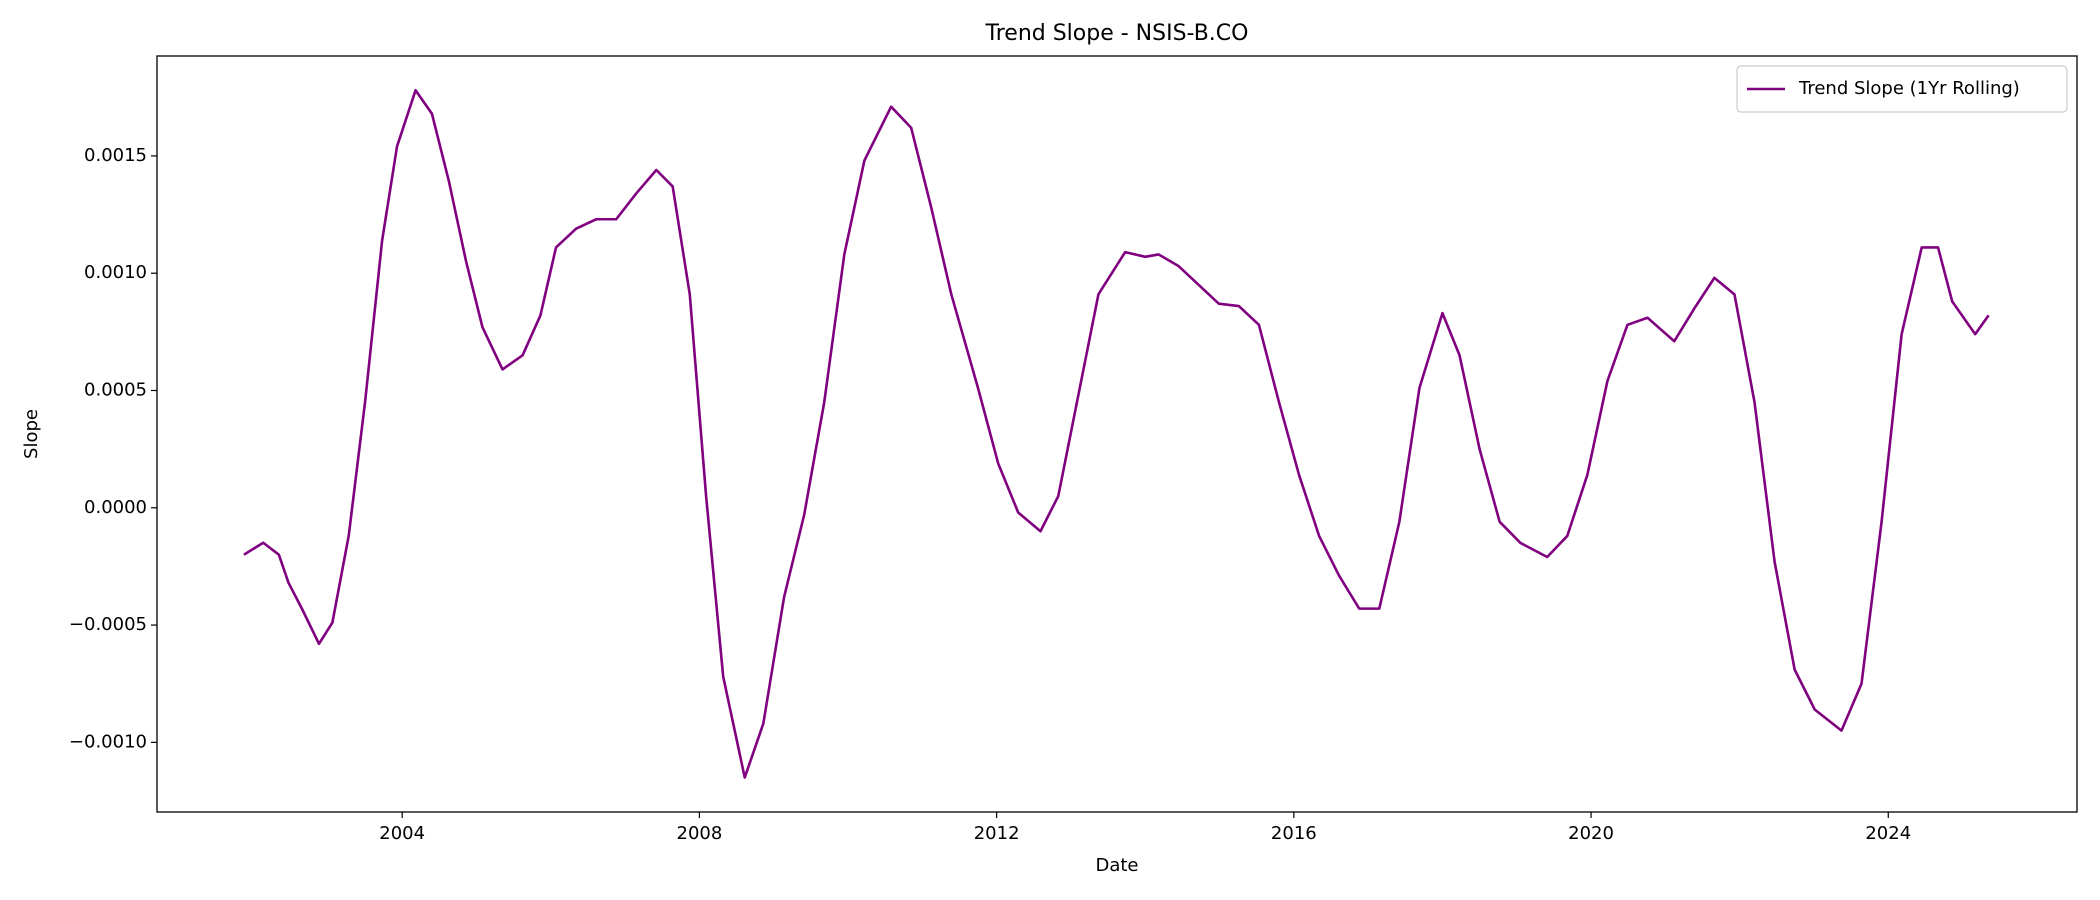  Describe the element at coordinates (115, 155) in the screenshot. I see `y-tick-label: 0.0015` at that location.